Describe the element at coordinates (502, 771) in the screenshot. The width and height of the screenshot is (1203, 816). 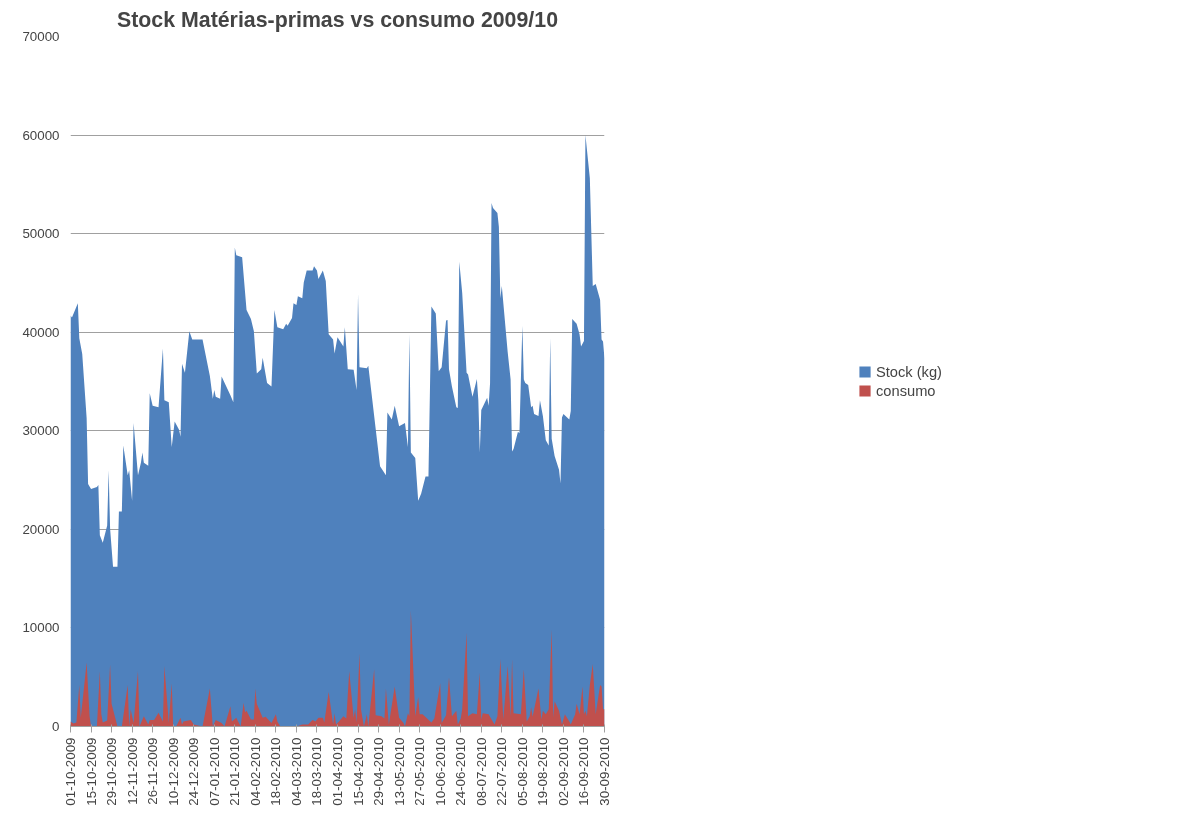
I see `x-tick-label: 22-07-2010` at that location.